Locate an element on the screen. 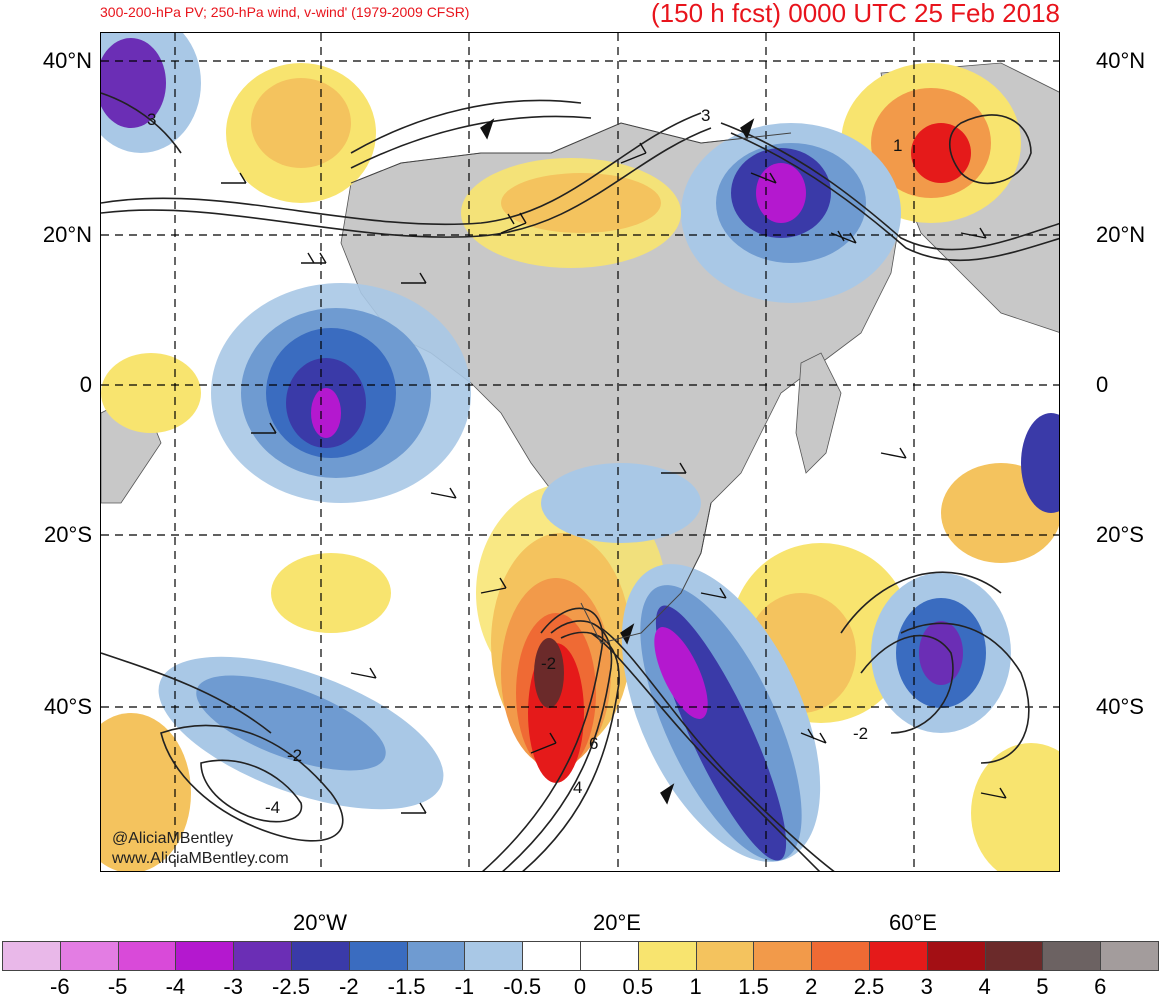 This screenshot has height=1000, width=1160. colorbar-label: 0 is located at coordinates (580, 986).